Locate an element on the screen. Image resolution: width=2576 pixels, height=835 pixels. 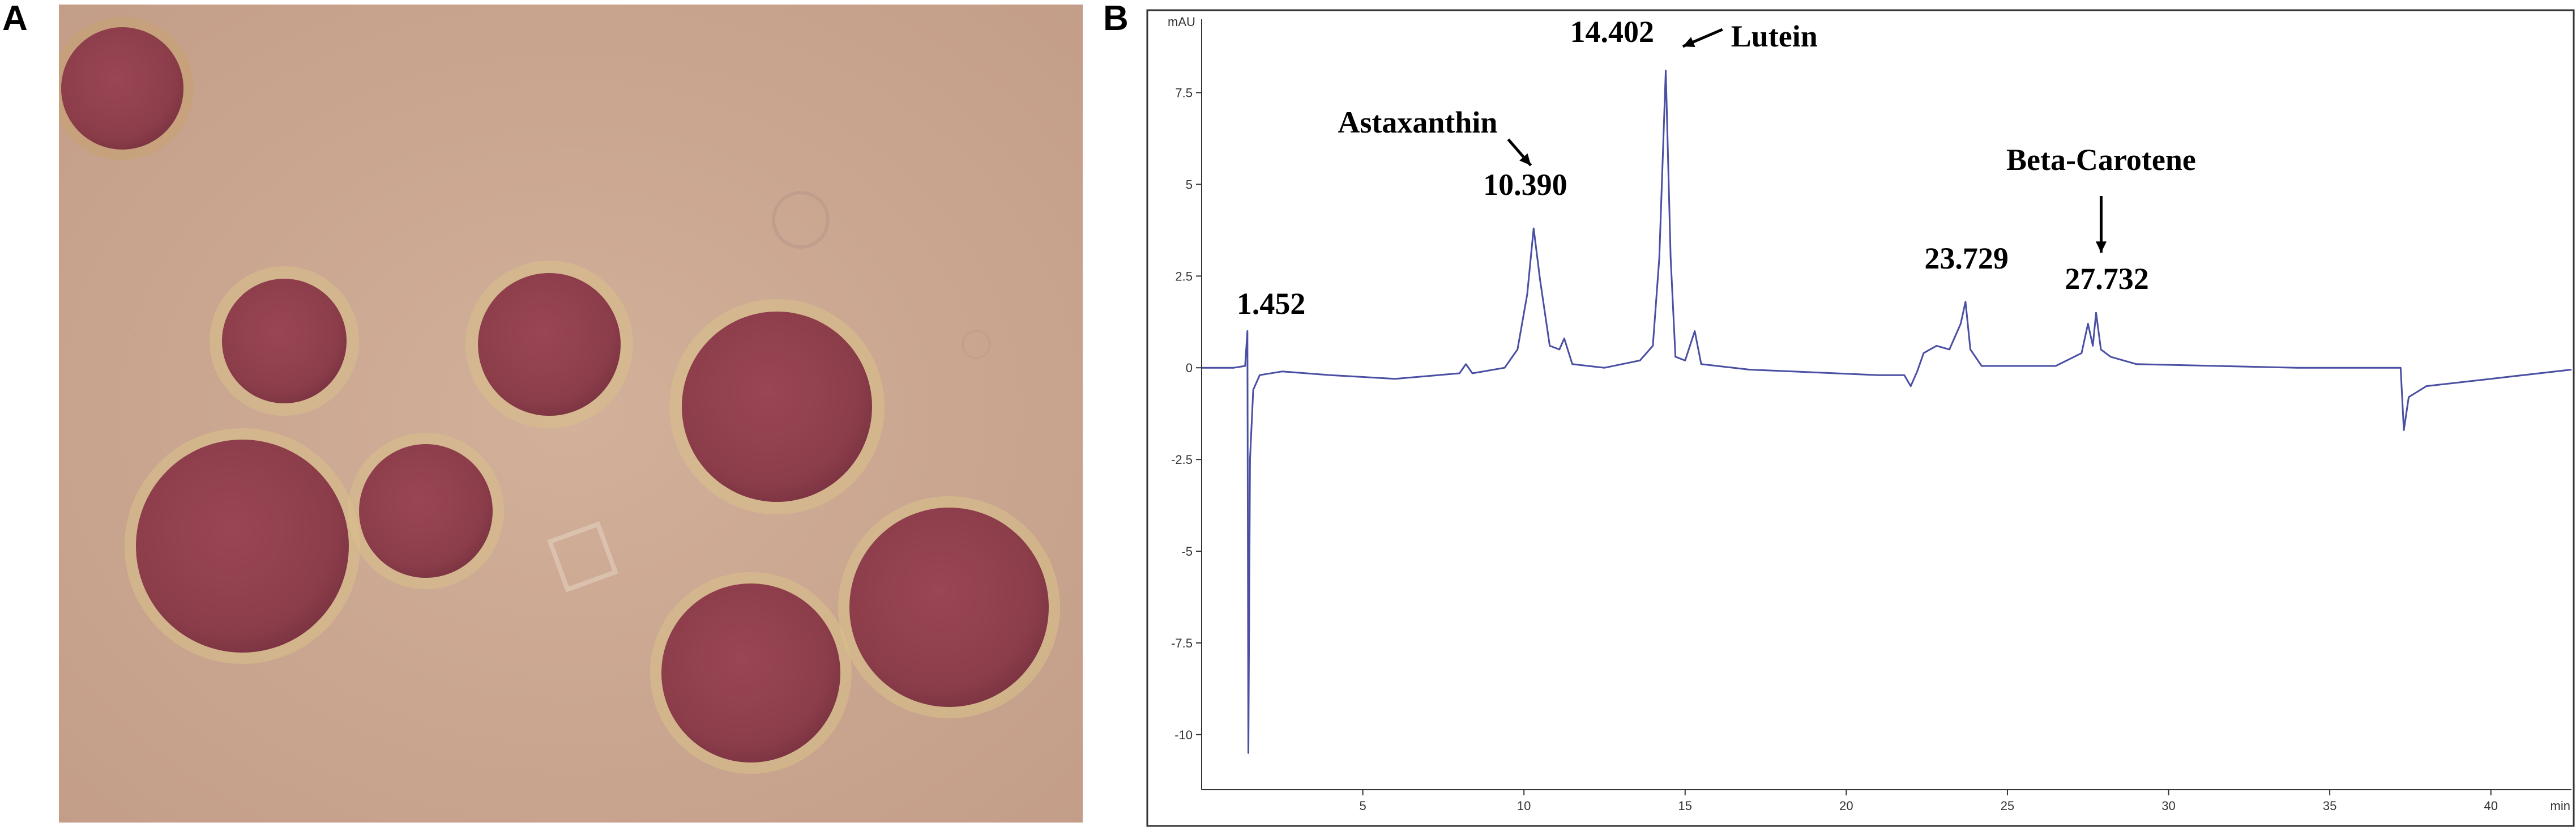
peak-annotation: Astaxanthin is located at coordinates (1417, 122).